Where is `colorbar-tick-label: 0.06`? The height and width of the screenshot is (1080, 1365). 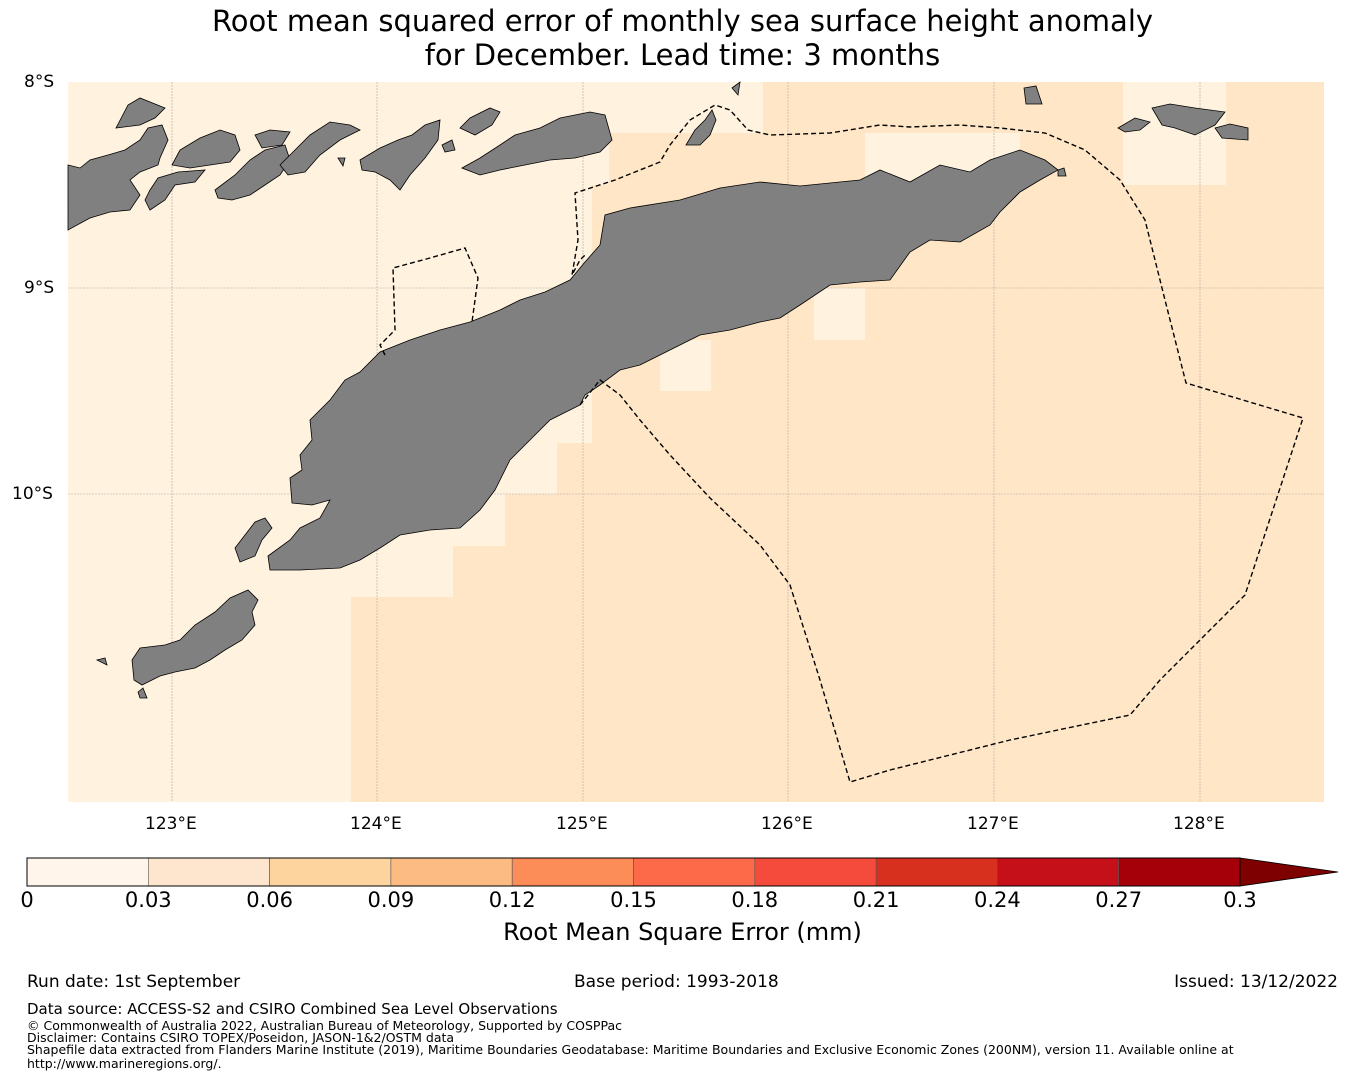 colorbar-tick-label: 0.06 is located at coordinates (269, 900).